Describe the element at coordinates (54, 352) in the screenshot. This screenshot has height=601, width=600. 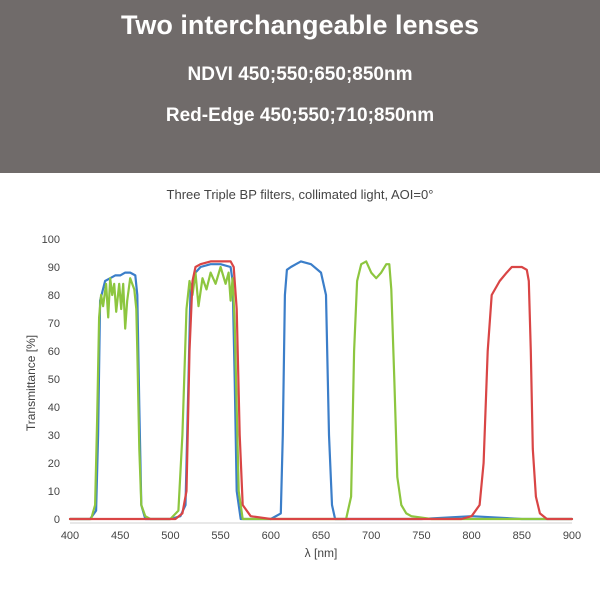
I see `y-tick-label: 60` at that location.